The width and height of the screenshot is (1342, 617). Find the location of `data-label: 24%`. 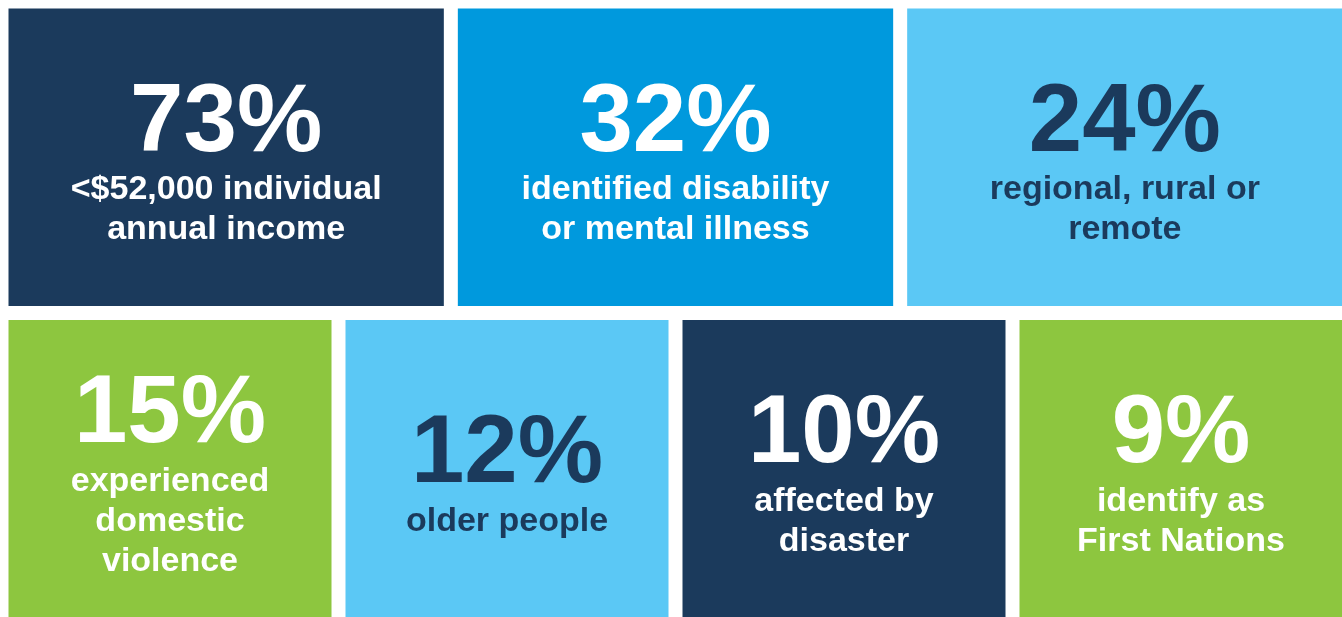

data-label: 24% is located at coordinates (1124, 117).